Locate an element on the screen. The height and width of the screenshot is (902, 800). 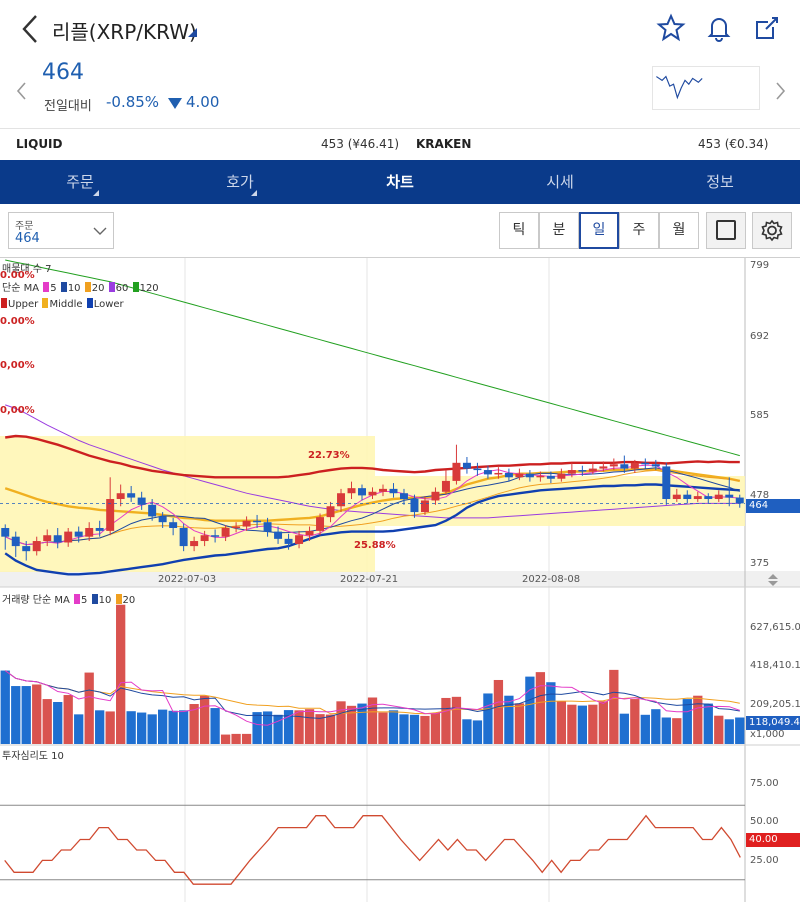
tab-market: 시세 is located at coordinates (560, 182).